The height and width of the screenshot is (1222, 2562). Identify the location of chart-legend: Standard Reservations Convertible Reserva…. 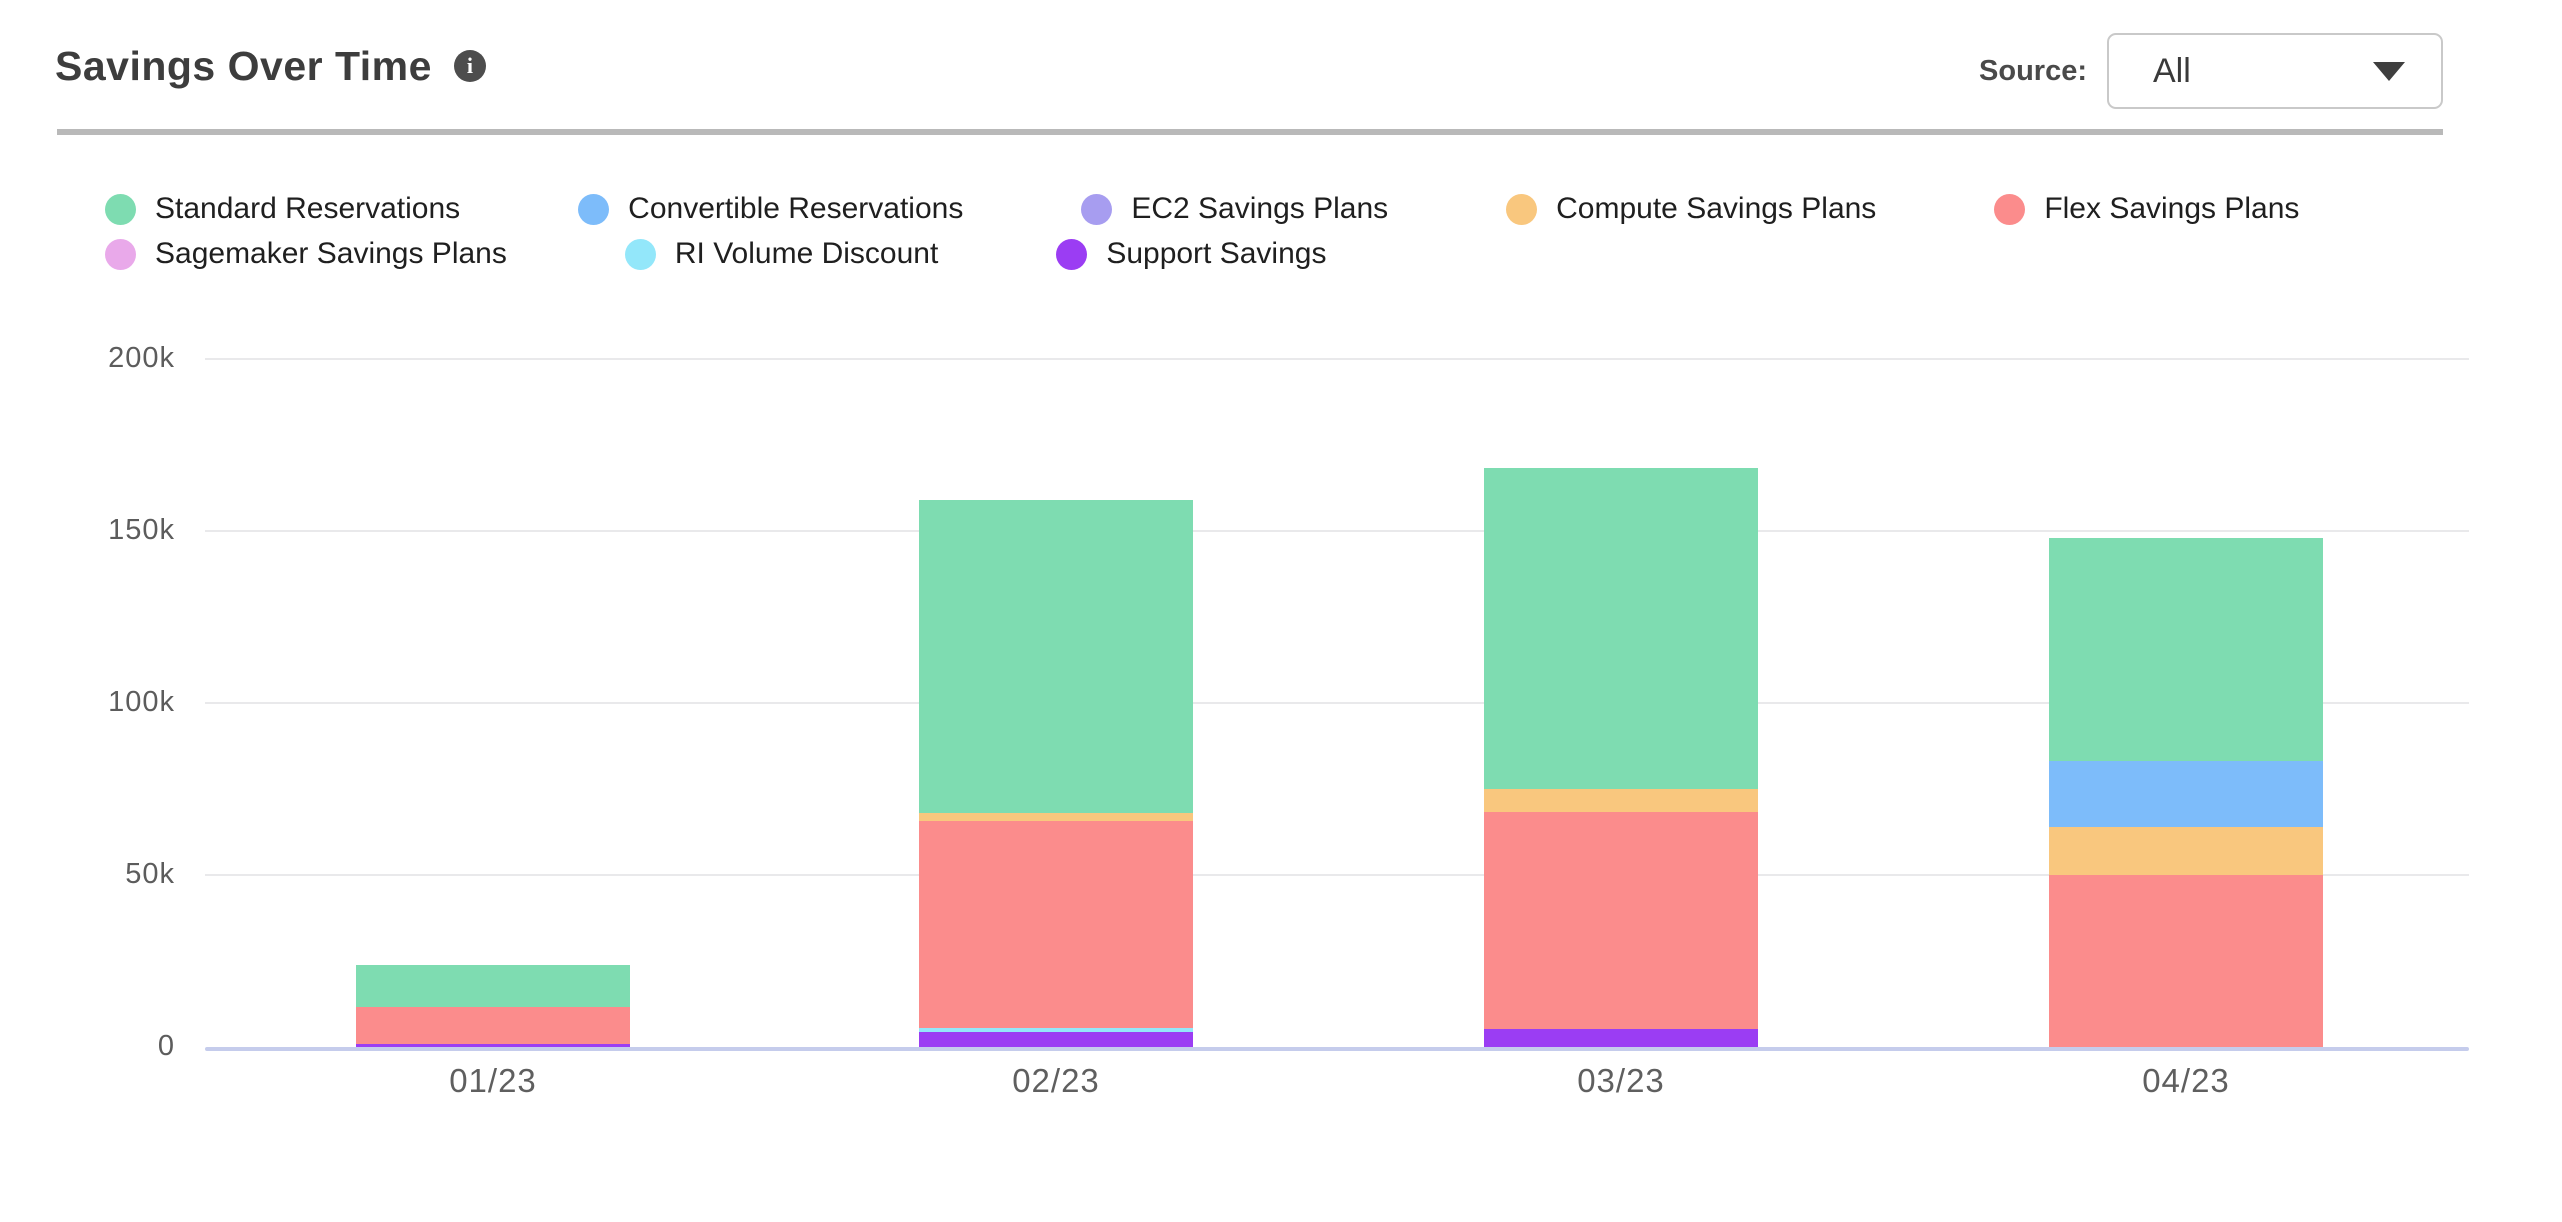
(1202, 231).